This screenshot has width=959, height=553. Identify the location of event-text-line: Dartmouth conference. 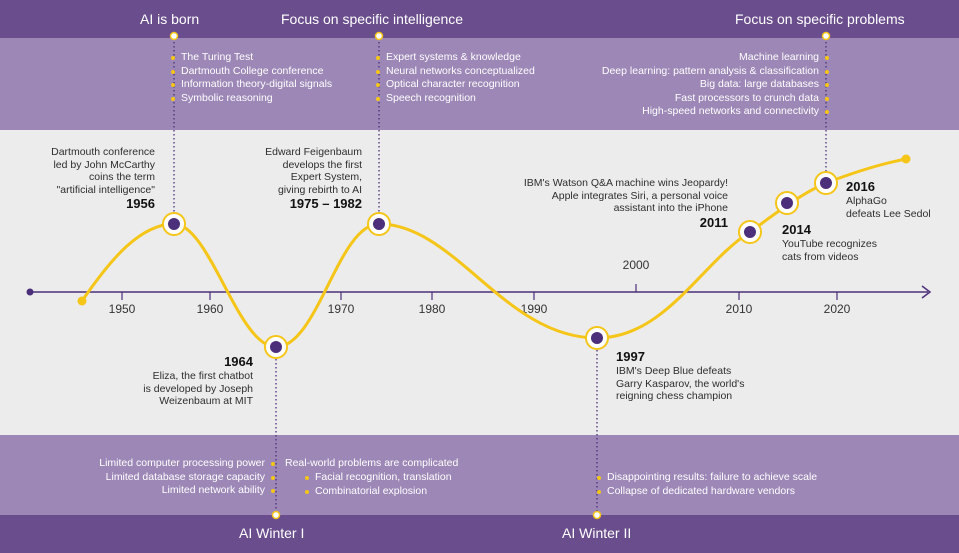
(103, 152).